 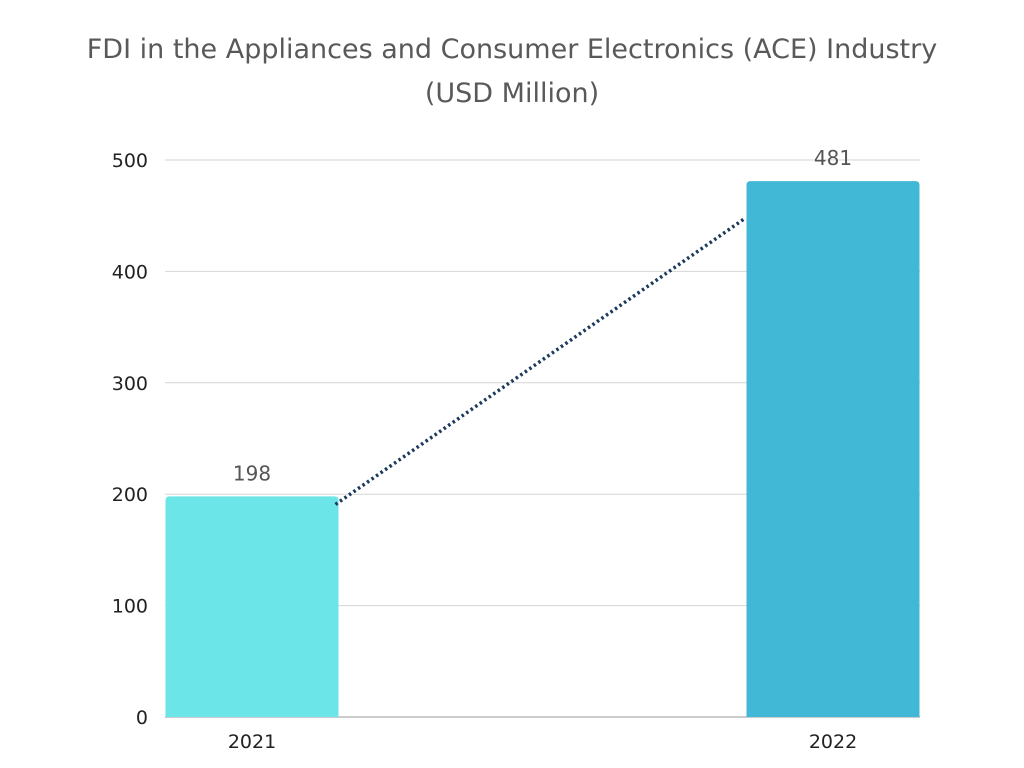 What do you see at coordinates (130, 161) in the screenshot?
I see `y-tick-label-500: 500` at bounding box center [130, 161].